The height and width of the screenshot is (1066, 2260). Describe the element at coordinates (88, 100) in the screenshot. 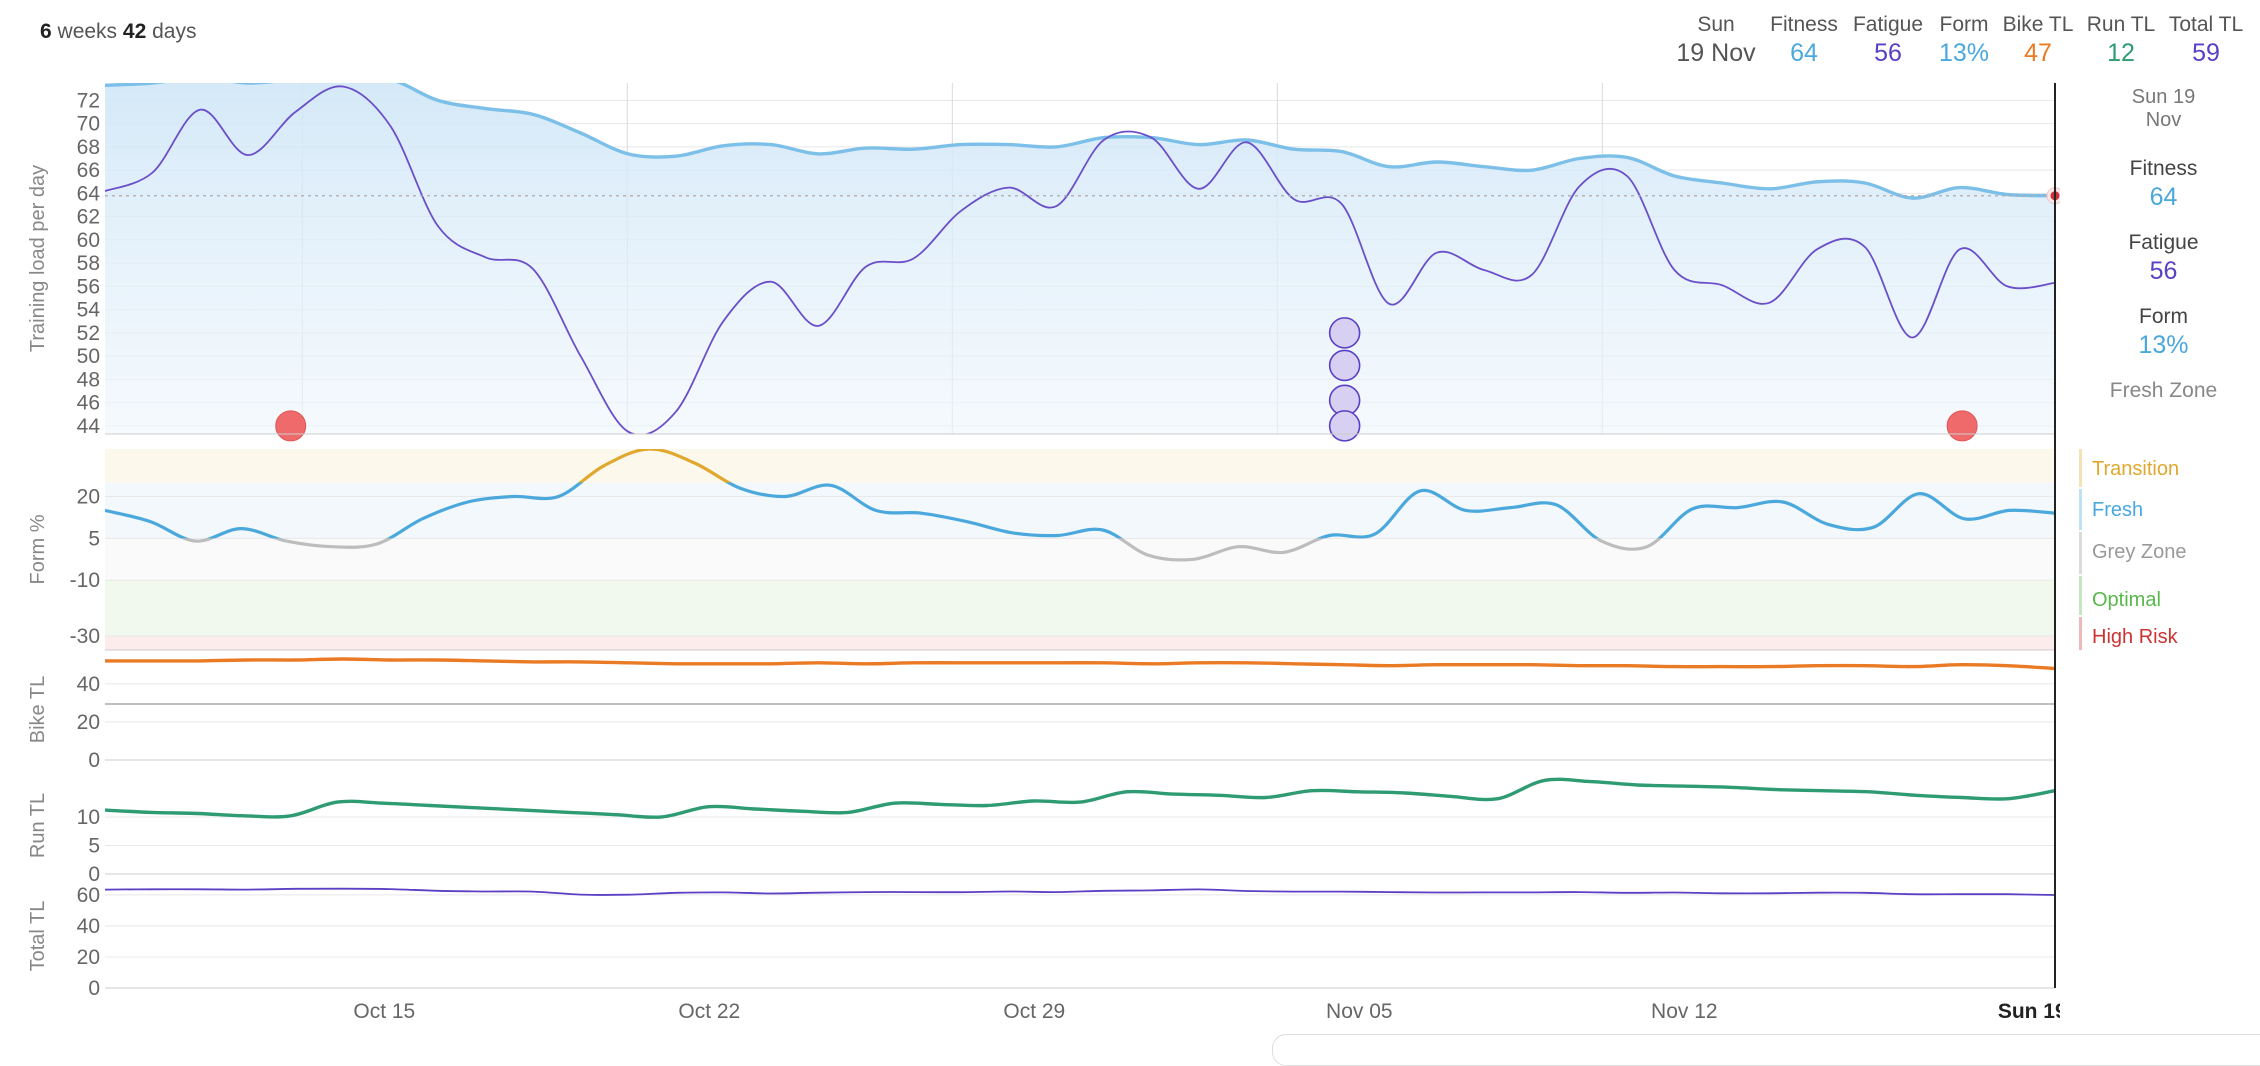

I see `y-tick-label: 72` at that location.